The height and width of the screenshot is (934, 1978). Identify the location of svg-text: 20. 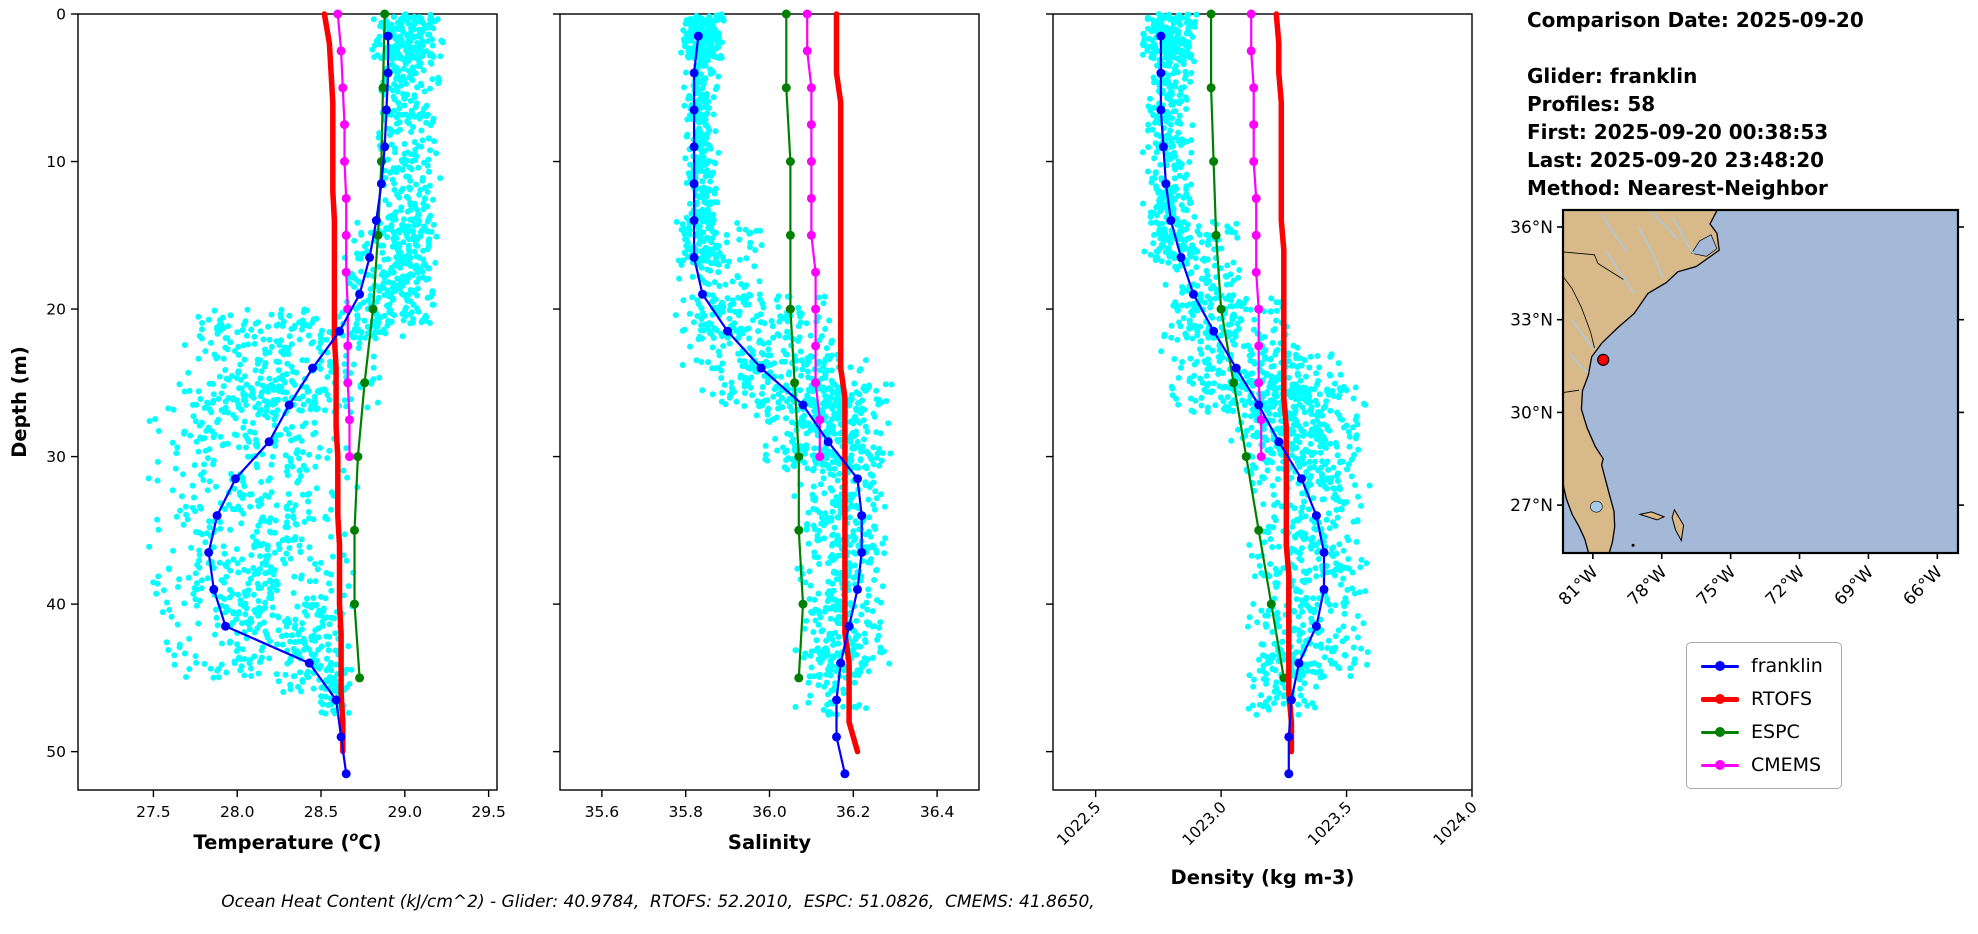
(56, 310).